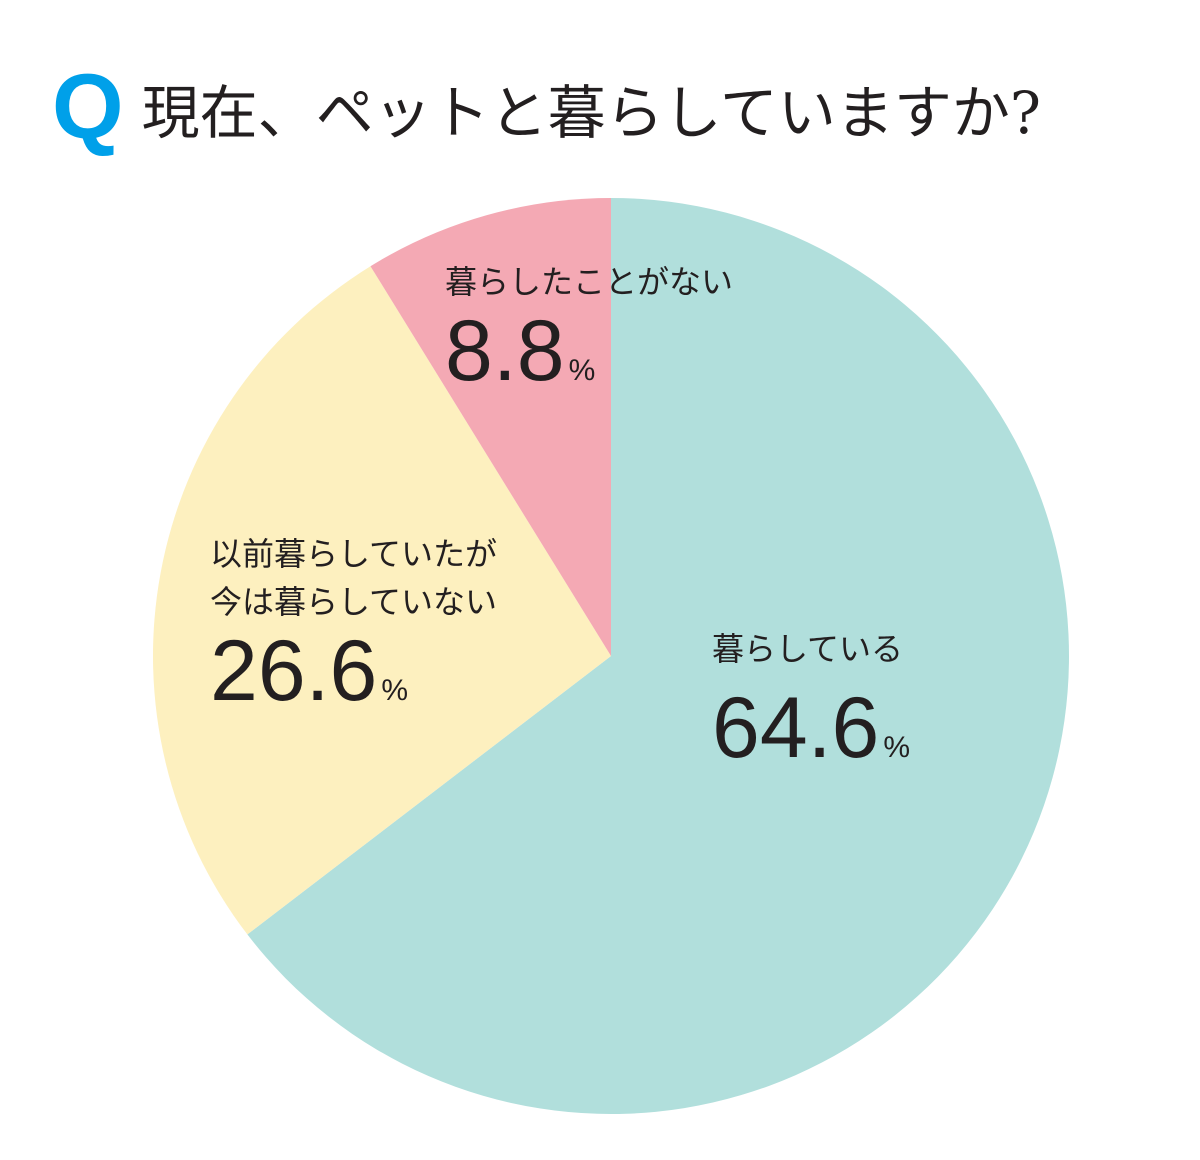 The image size is (1200, 1160). What do you see at coordinates (490, 427) in the screenshot?
I see `pie-slice` at bounding box center [490, 427].